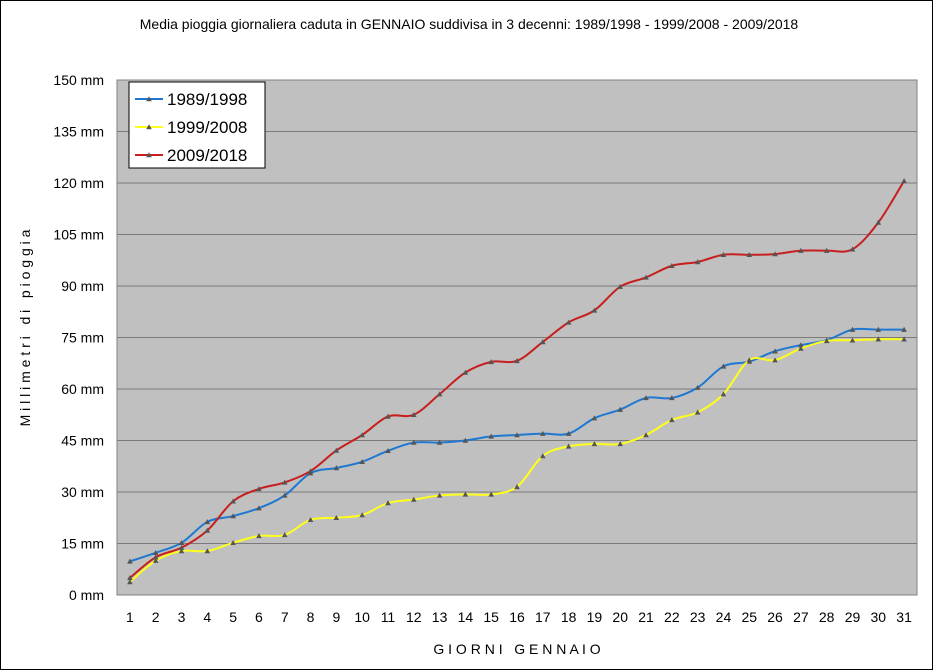 The height and width of the screenshot is (670, 933). I want to click on legend: 1989/1998 1999/2008 2009/2018, so click(197, 125).